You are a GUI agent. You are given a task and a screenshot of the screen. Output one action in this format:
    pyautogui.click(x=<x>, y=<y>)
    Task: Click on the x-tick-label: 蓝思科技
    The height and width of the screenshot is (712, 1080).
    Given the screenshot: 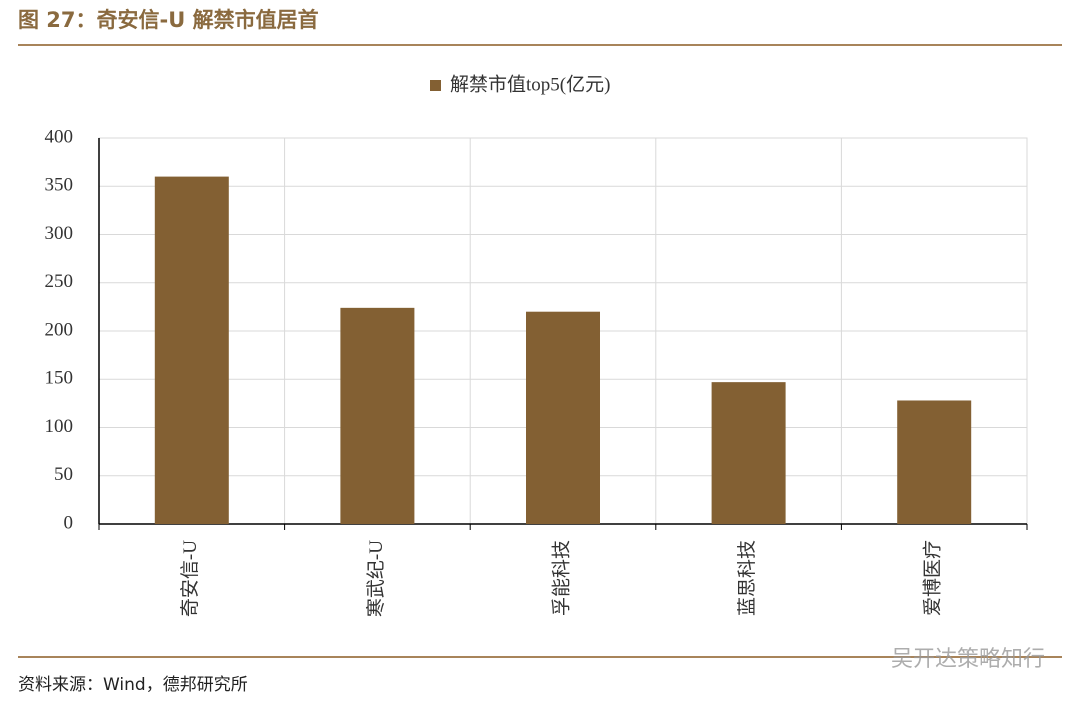 What is the action you would take?
    pyautogui.click(x=747, y=578)
    